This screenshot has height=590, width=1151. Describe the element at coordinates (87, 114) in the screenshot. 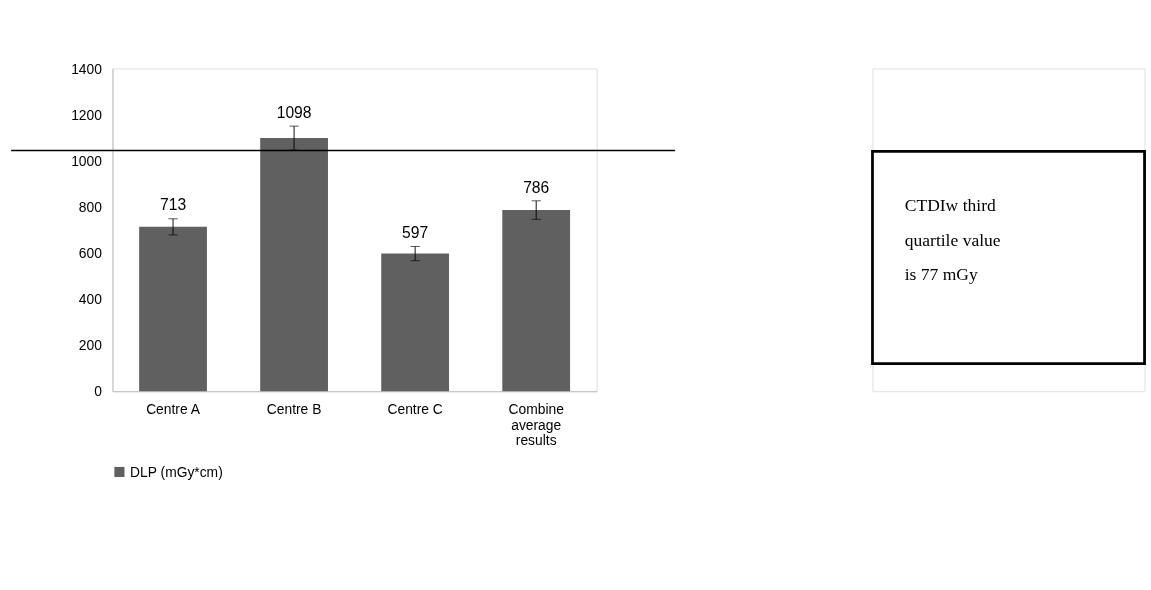

I see `y-tick-label: 1200` at that location.